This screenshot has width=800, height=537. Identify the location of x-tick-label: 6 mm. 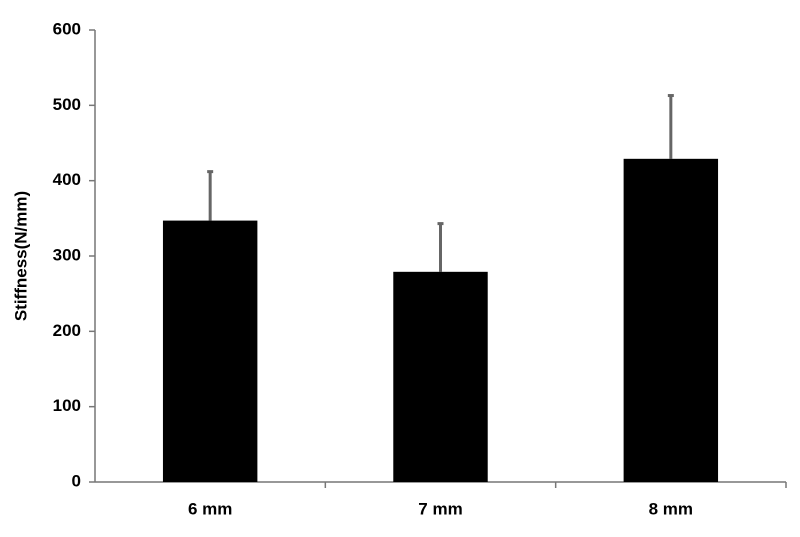
(210, 508).